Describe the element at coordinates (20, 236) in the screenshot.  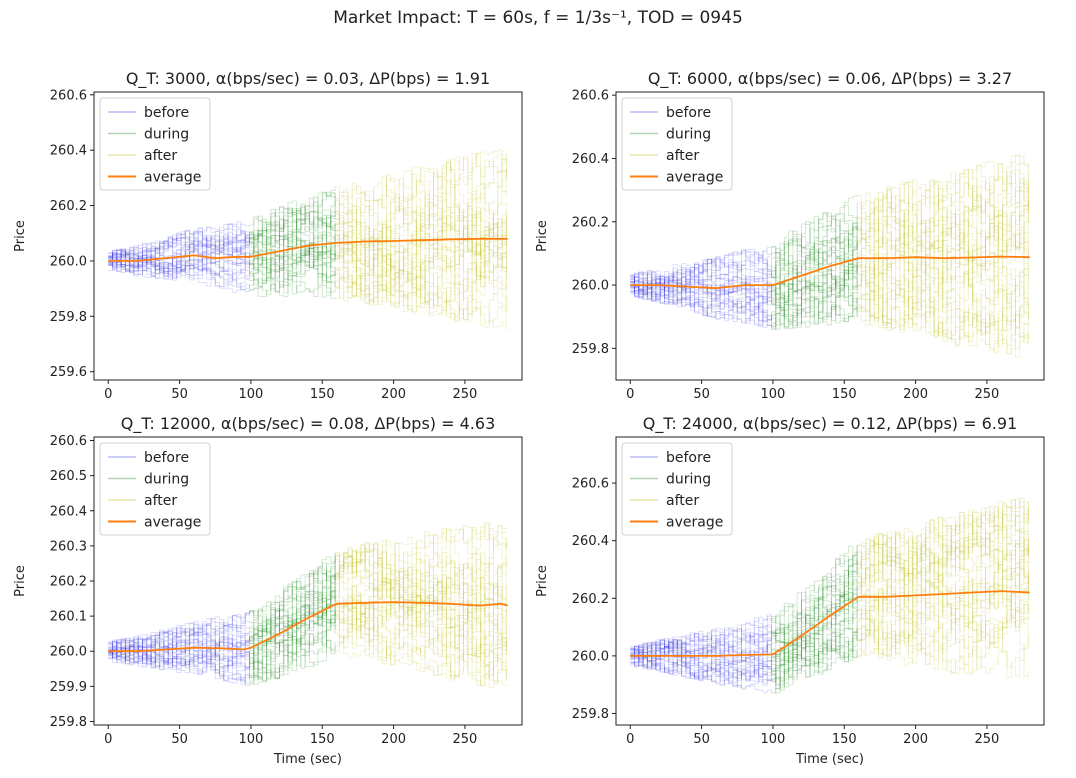
I see `y-axis-label: Price` at that location.